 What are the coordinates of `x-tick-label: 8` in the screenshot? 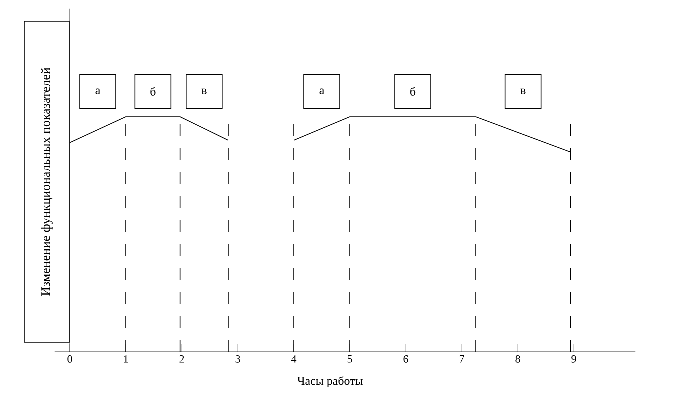 It's located at (518, 359).